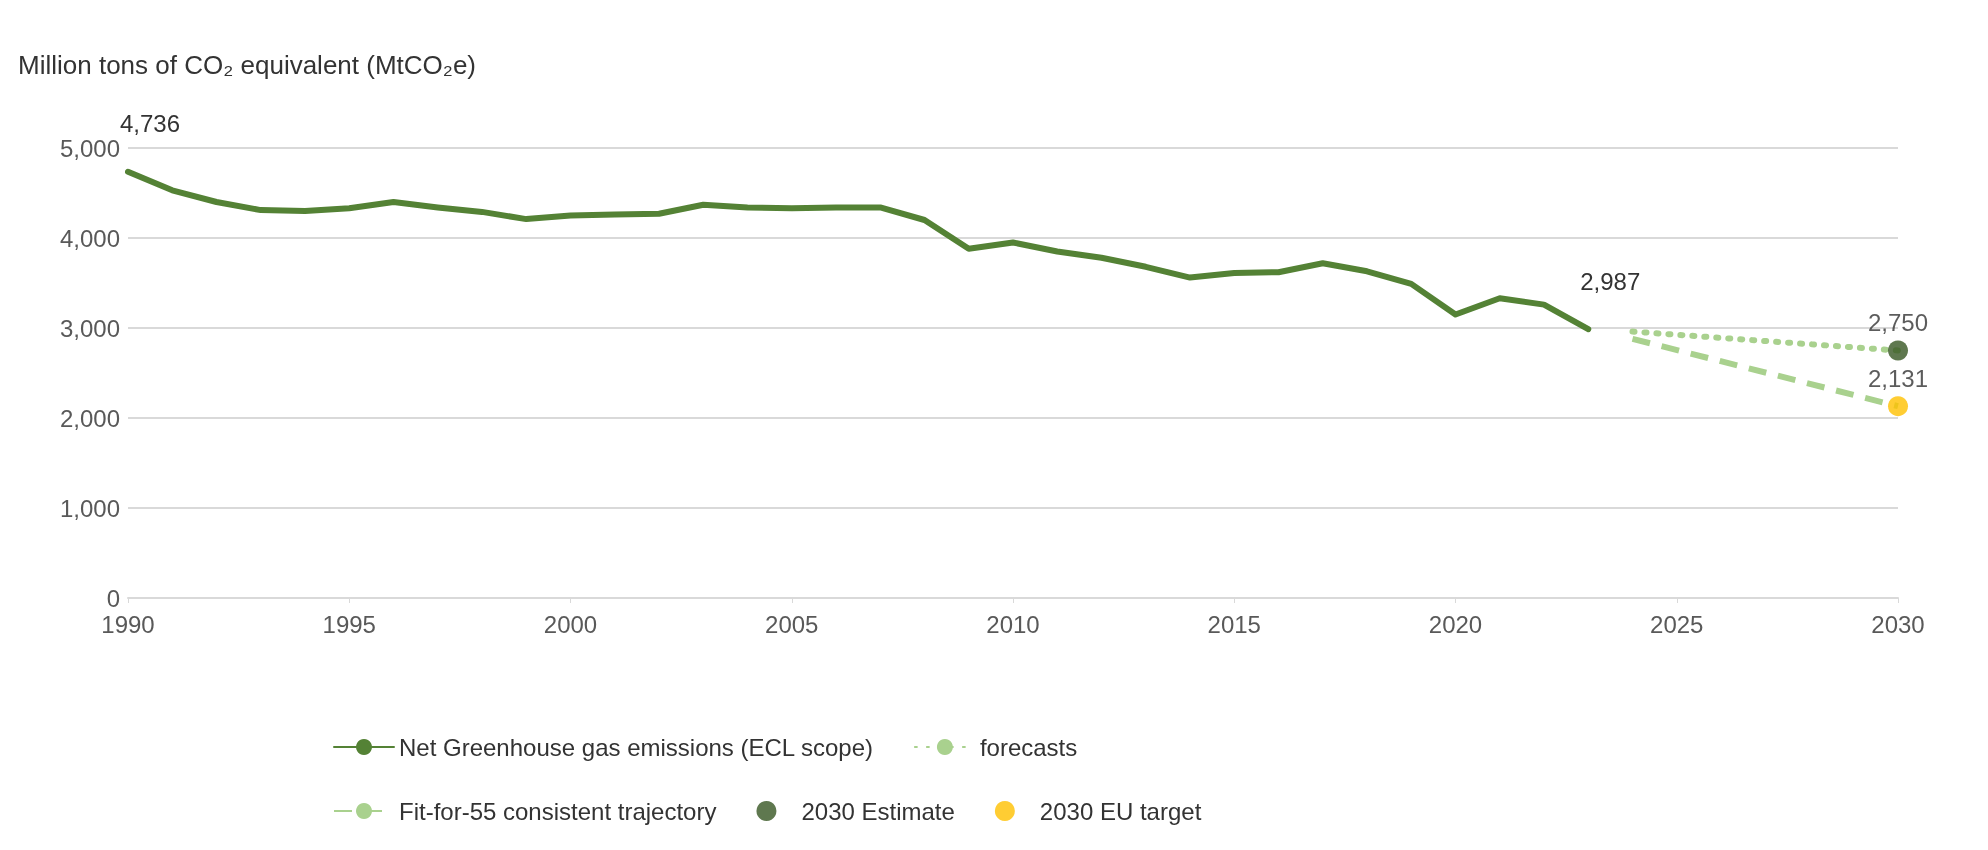 The width and height of the screenshot is (1988, 850). What do you see at coordinates (878, 811) in the screenshot?
I see `legend-label: 2030 Estimate` at bounding box center [878, 811].